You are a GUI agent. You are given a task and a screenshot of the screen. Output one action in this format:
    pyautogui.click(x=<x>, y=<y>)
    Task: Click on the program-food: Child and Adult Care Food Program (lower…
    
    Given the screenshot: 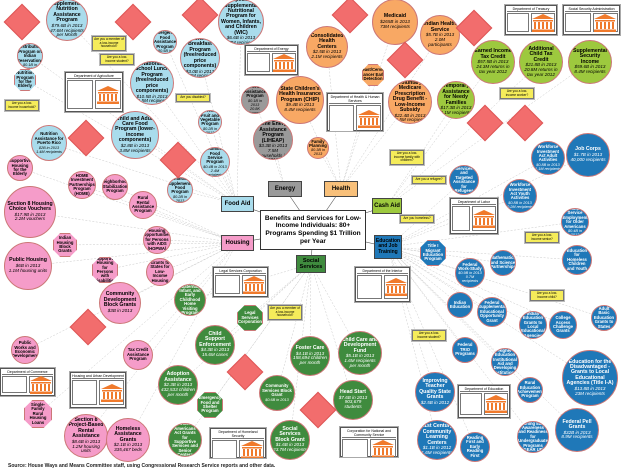 What is the action you would take?
    pyautogui.click(x=135, y=135)
    